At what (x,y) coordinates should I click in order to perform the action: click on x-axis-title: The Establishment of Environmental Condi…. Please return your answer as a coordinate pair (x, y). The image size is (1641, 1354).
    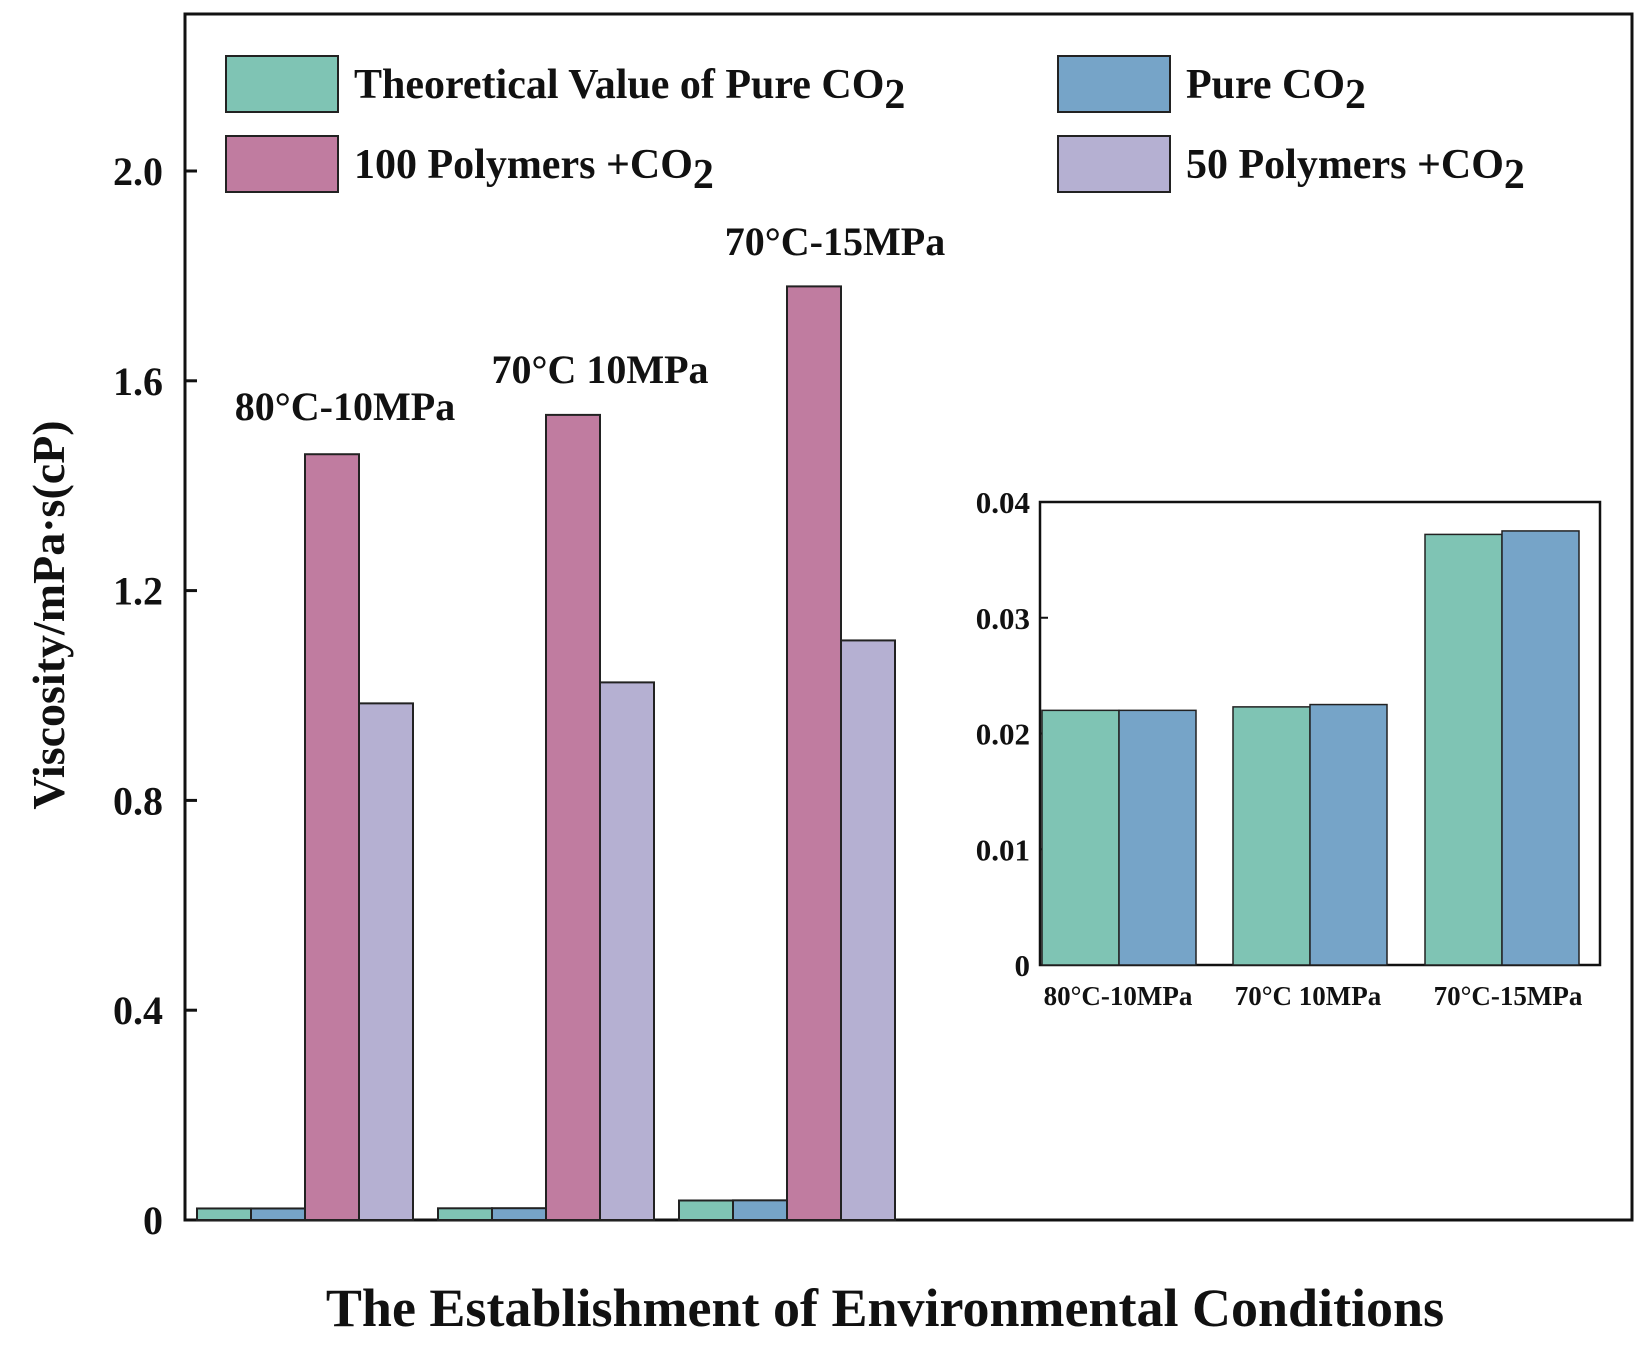
    Looking at the image, I should click on (885, 1308).